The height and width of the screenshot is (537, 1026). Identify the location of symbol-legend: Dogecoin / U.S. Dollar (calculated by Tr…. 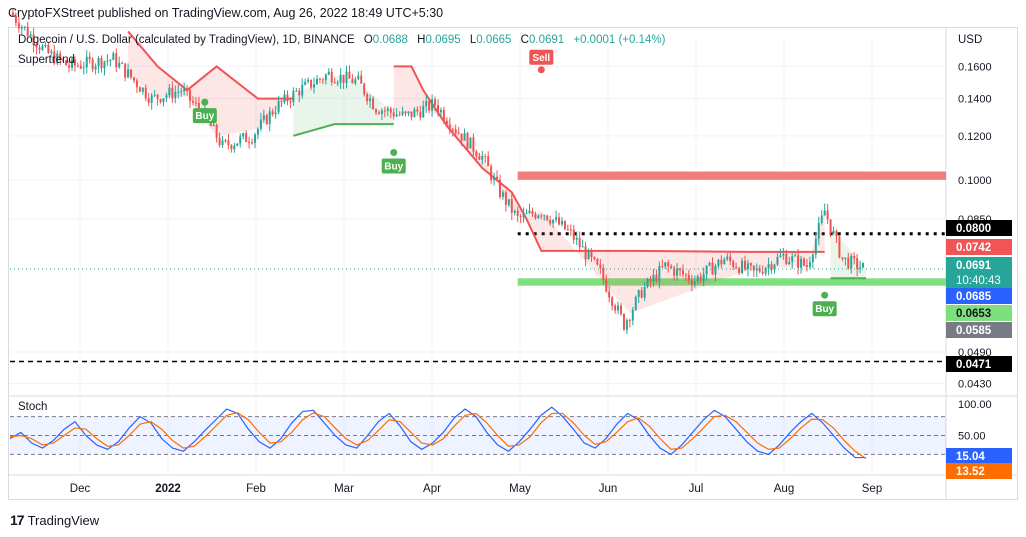
(341, 40).